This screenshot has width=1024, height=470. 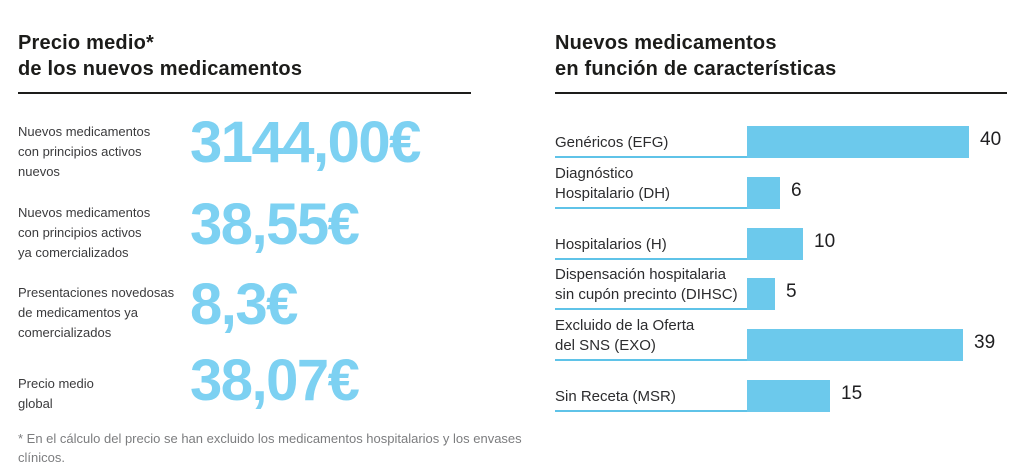 I want to click on bar-label-line: Hospitalarios (H), so click(x=611, y=244).